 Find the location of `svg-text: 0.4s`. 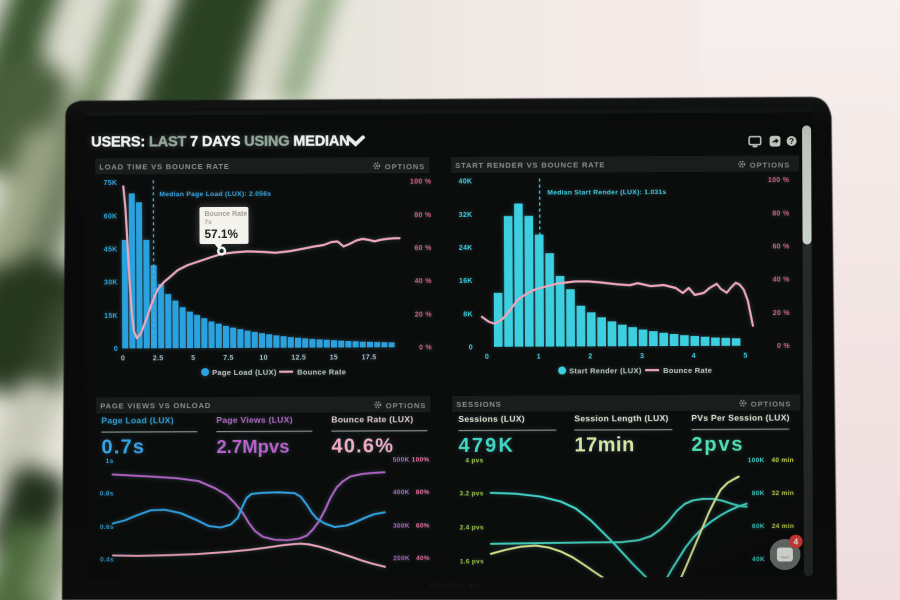

svg-text: 0.4s is located at coordinates (107, 559).